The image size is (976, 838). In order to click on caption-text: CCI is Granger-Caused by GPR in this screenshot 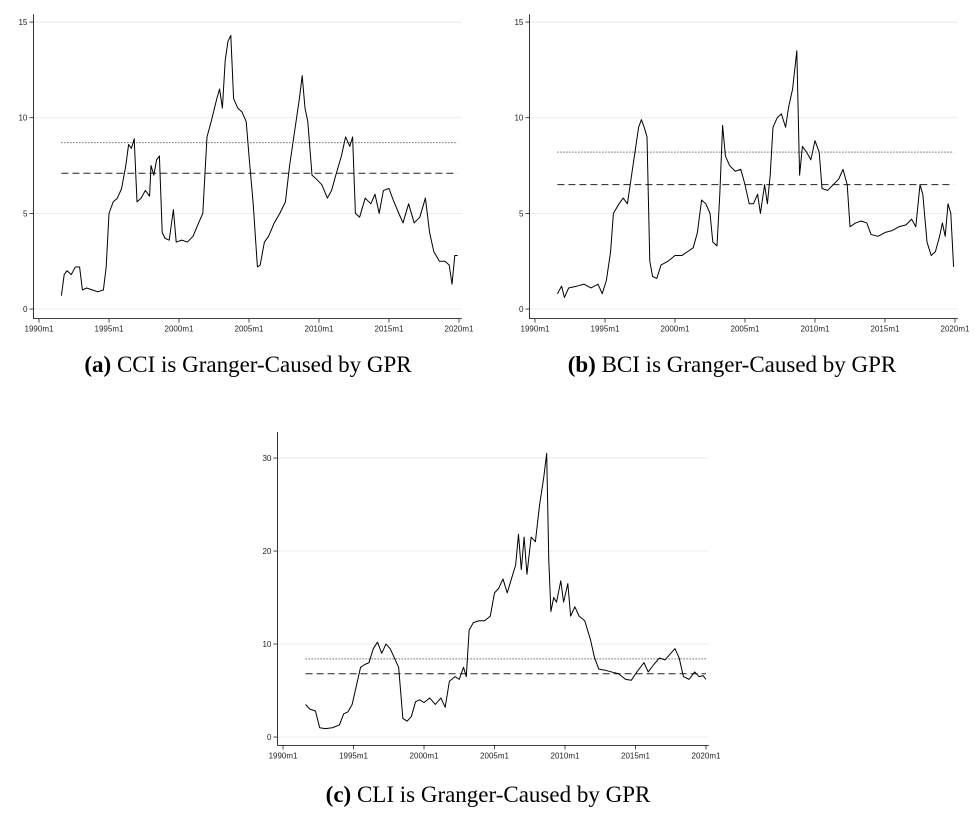, I will do `click(264, 364)`.